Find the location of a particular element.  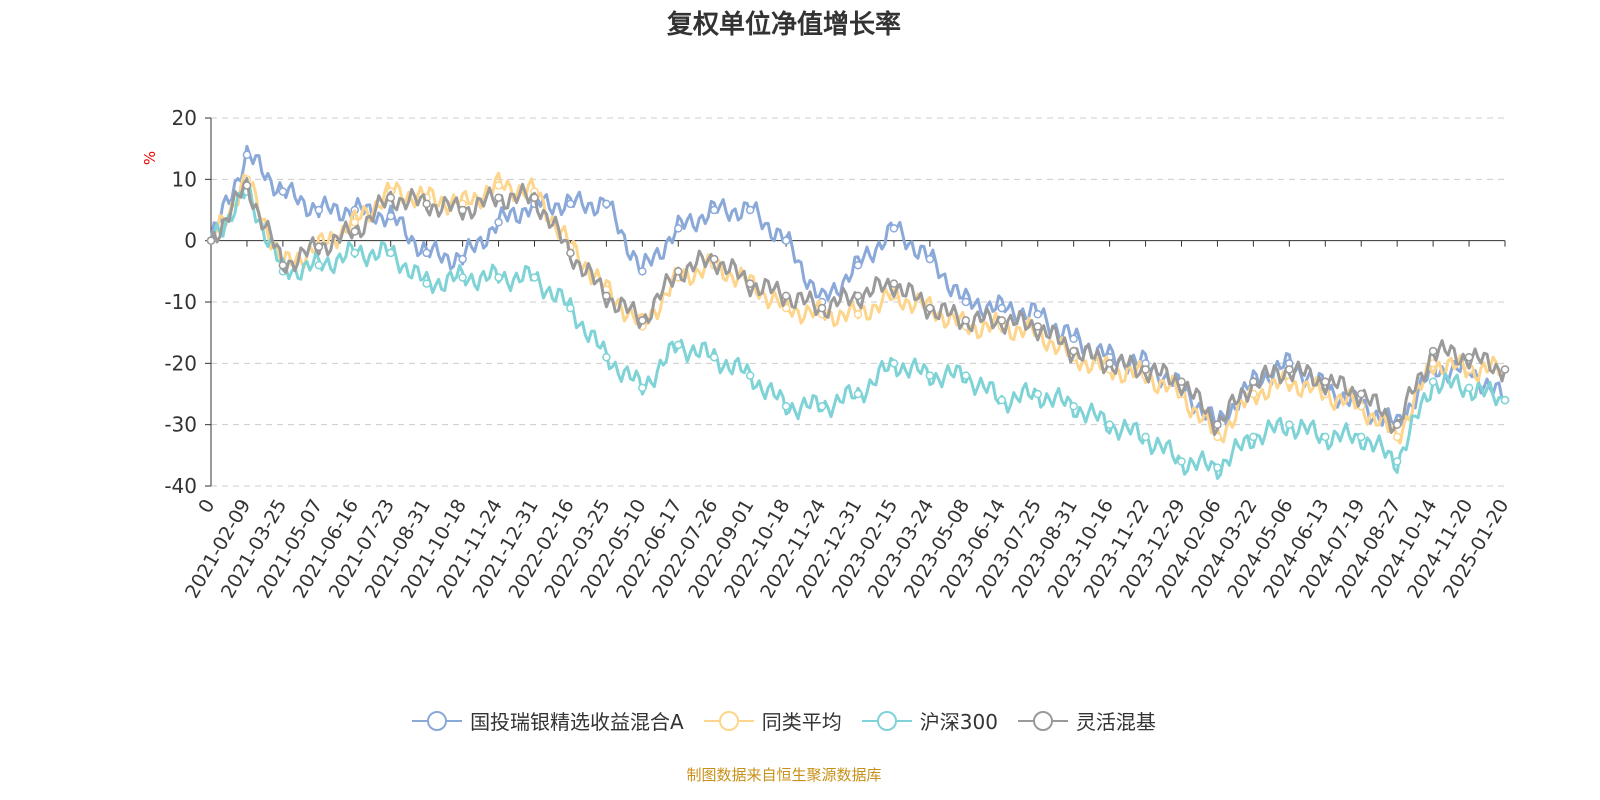

source-footer: 制图数据来自恒生聚源数据库 is located at coordinates (784, 775).